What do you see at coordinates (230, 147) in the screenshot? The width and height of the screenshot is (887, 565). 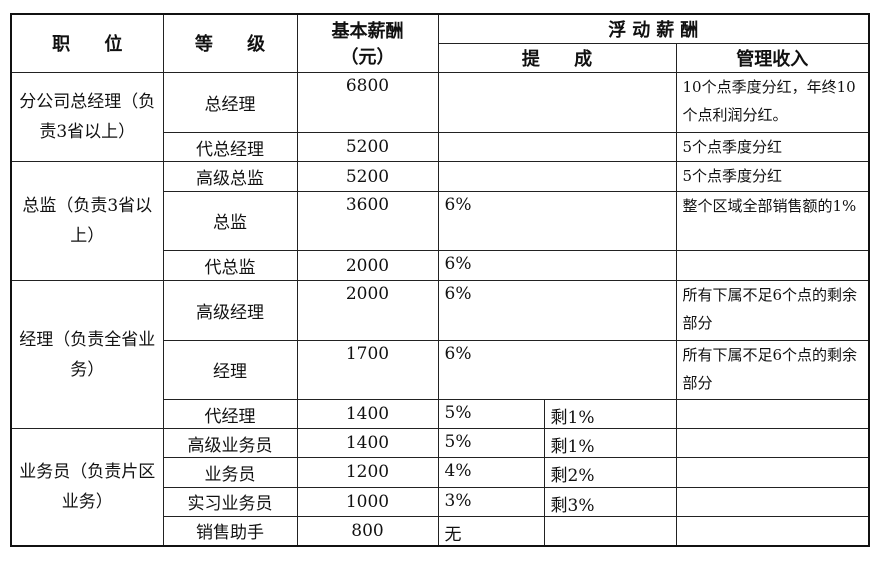 I see `grade-cell: 代总经理` at bounding box center [230, 147].